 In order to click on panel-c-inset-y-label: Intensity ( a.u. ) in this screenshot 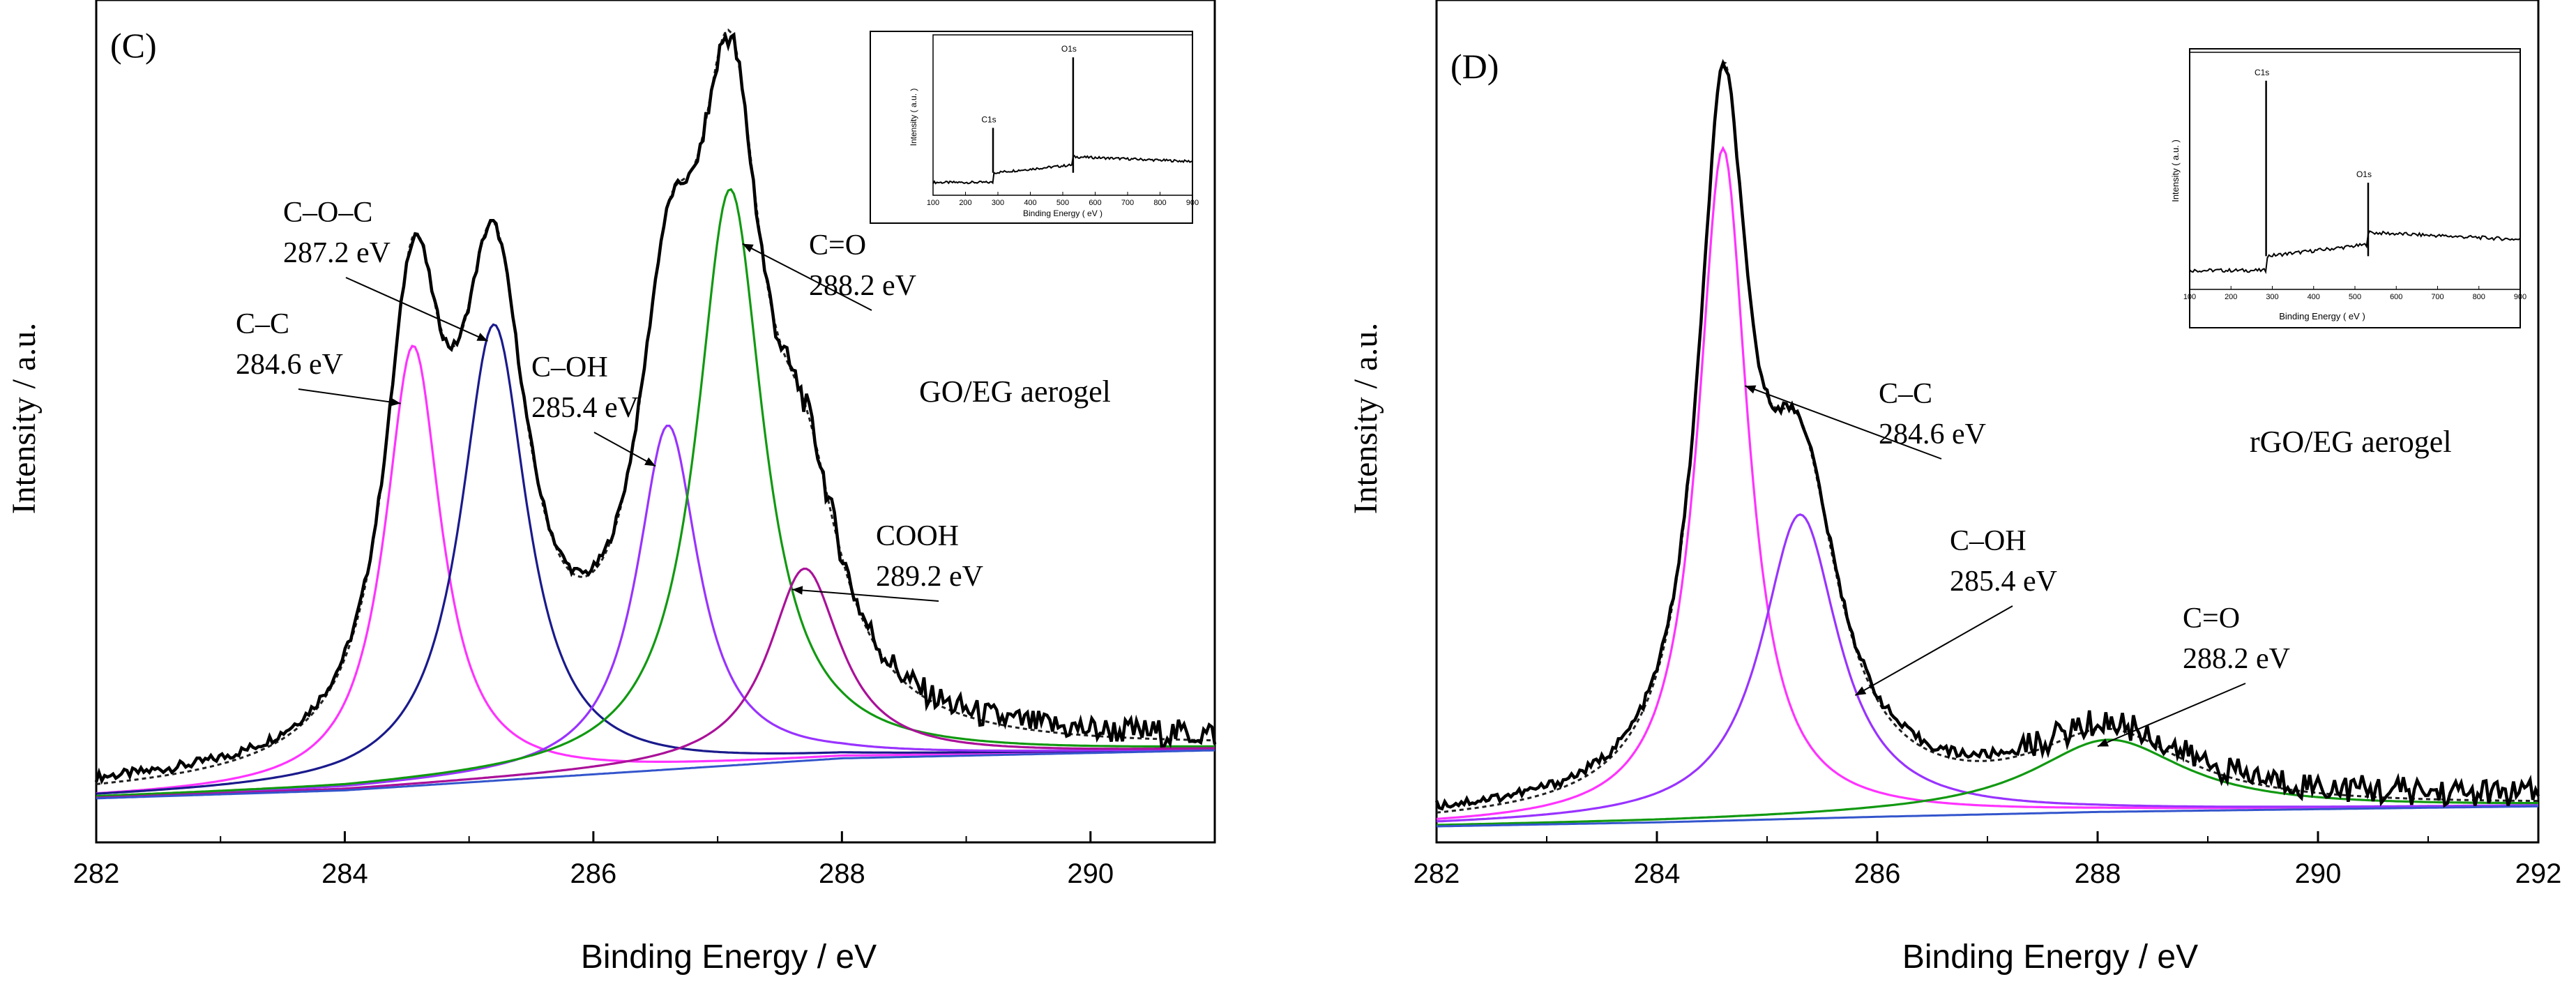, I will do `click(913, 117)`.